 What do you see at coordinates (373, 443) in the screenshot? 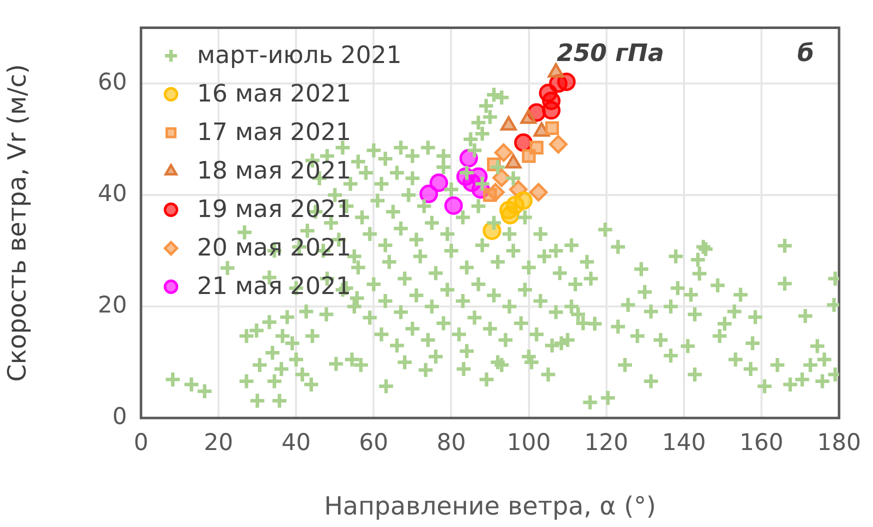
I see `x-tick-label: 60` at bounding box center [373, 443].